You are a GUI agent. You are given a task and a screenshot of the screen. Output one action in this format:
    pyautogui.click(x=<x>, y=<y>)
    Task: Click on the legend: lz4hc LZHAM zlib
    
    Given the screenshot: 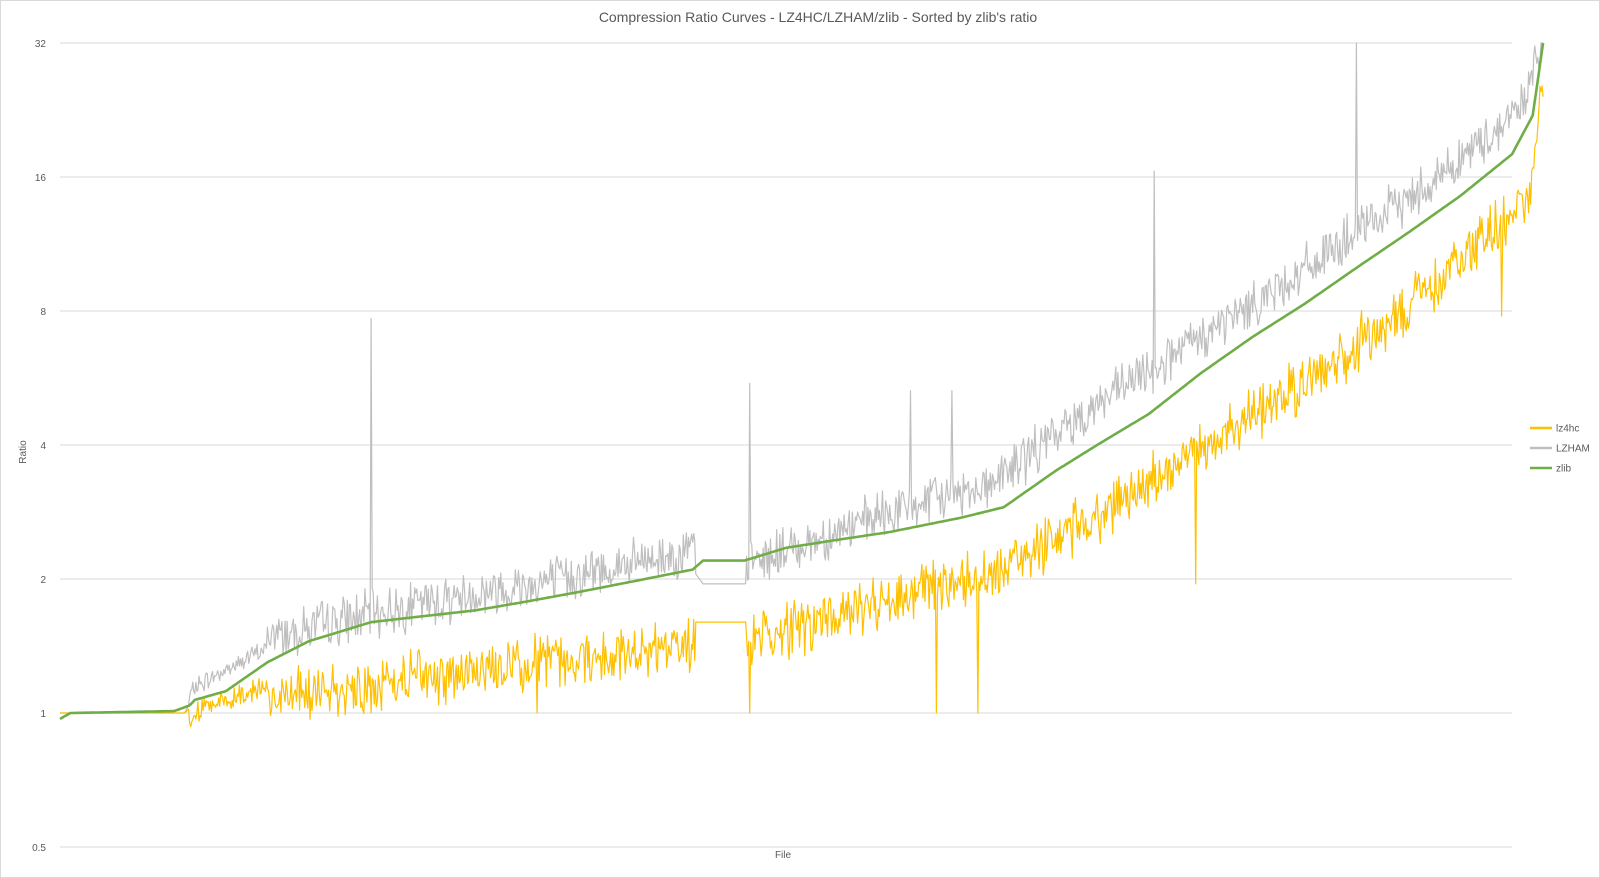 What is the action you would take?
    pyautogui.click(x=1560, y=449)
    